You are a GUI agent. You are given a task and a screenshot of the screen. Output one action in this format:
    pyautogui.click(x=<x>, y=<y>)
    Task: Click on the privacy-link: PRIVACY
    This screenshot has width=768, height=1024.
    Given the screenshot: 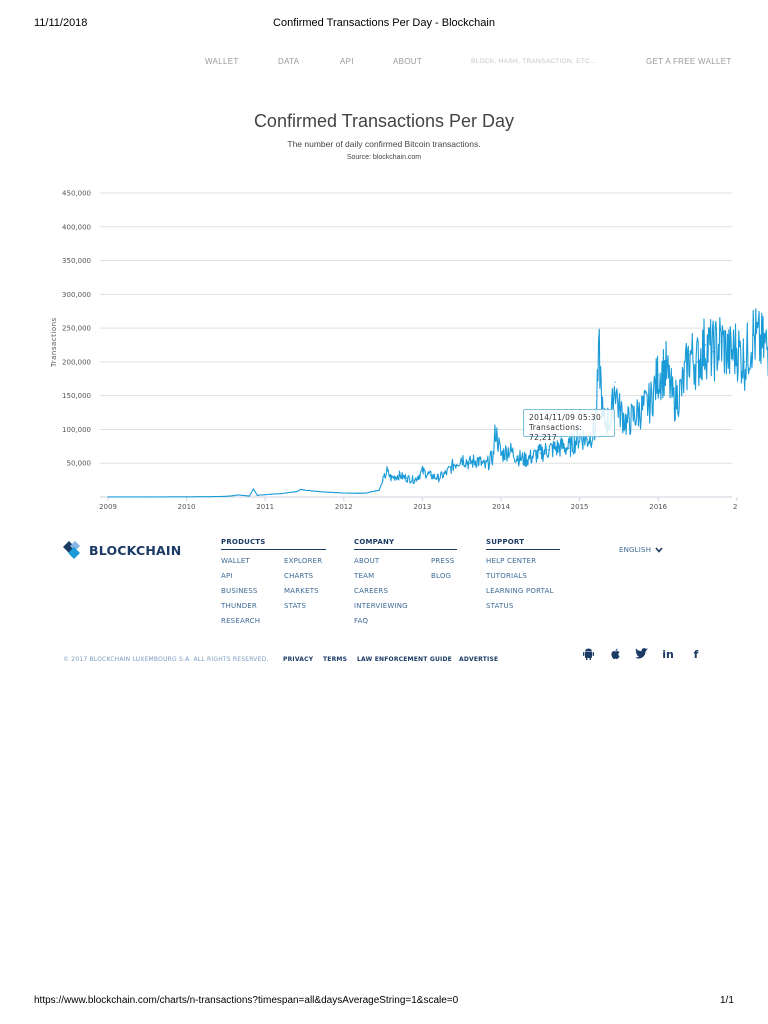 What is the action you would take?
    pyautogui.click(x=298, y=659)
    